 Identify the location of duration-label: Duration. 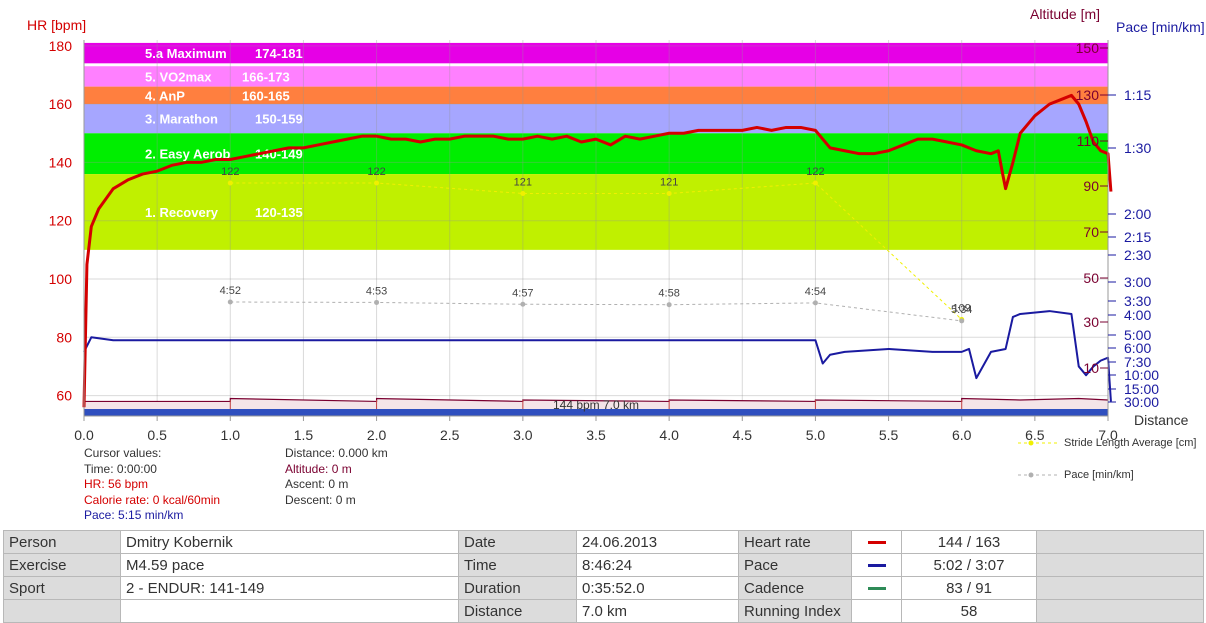
(517, 588).